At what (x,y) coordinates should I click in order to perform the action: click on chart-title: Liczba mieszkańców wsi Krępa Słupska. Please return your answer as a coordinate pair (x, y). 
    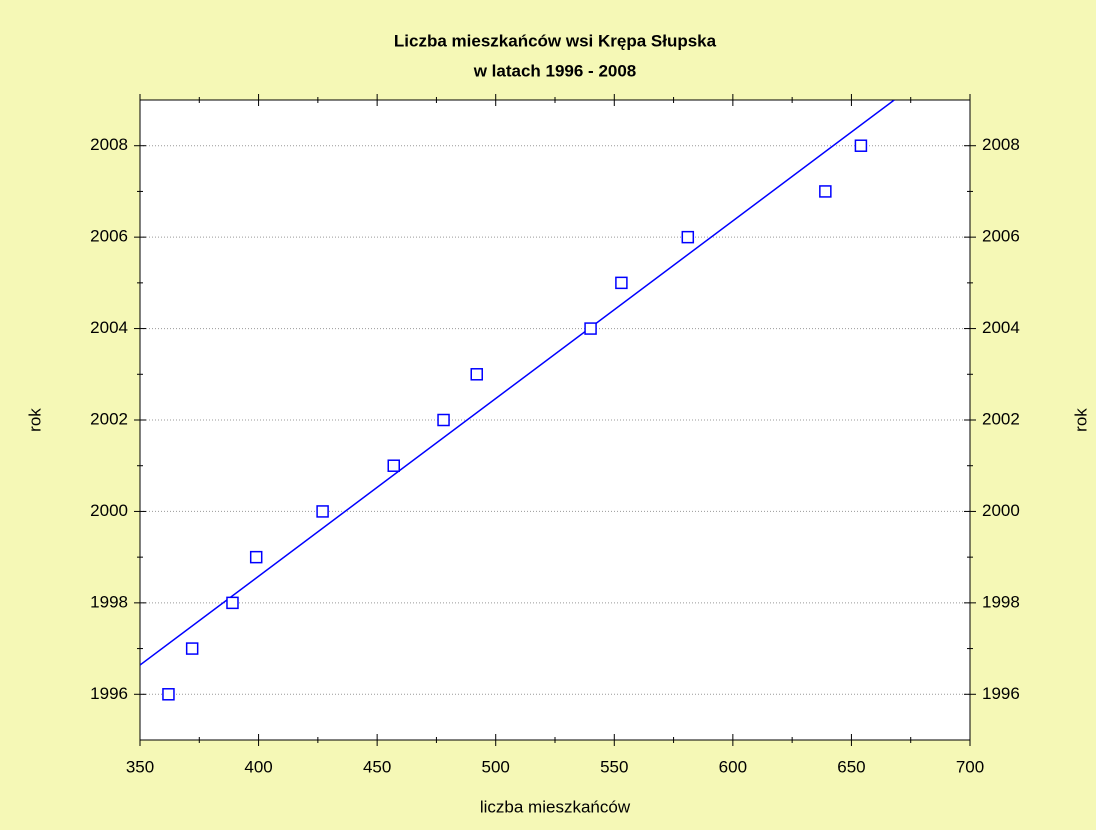
    Looking at the image, I should click on (555, 40).